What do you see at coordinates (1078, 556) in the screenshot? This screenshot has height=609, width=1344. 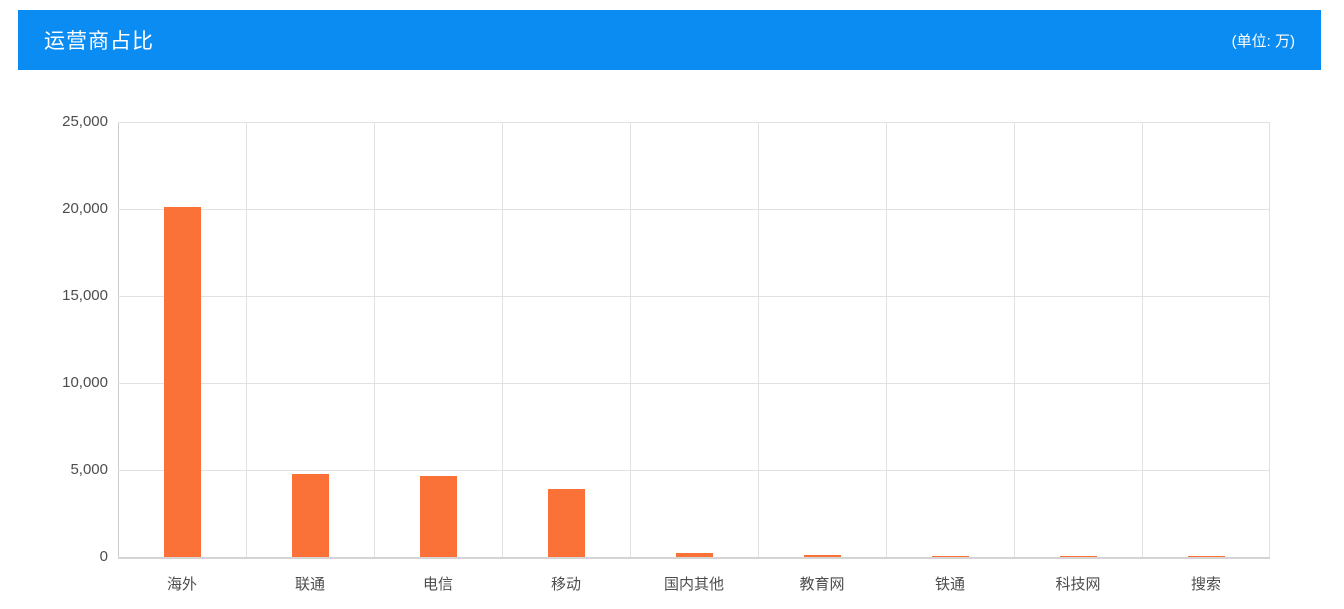 I see `bar-科技网` at bounding box center [1078, 556].